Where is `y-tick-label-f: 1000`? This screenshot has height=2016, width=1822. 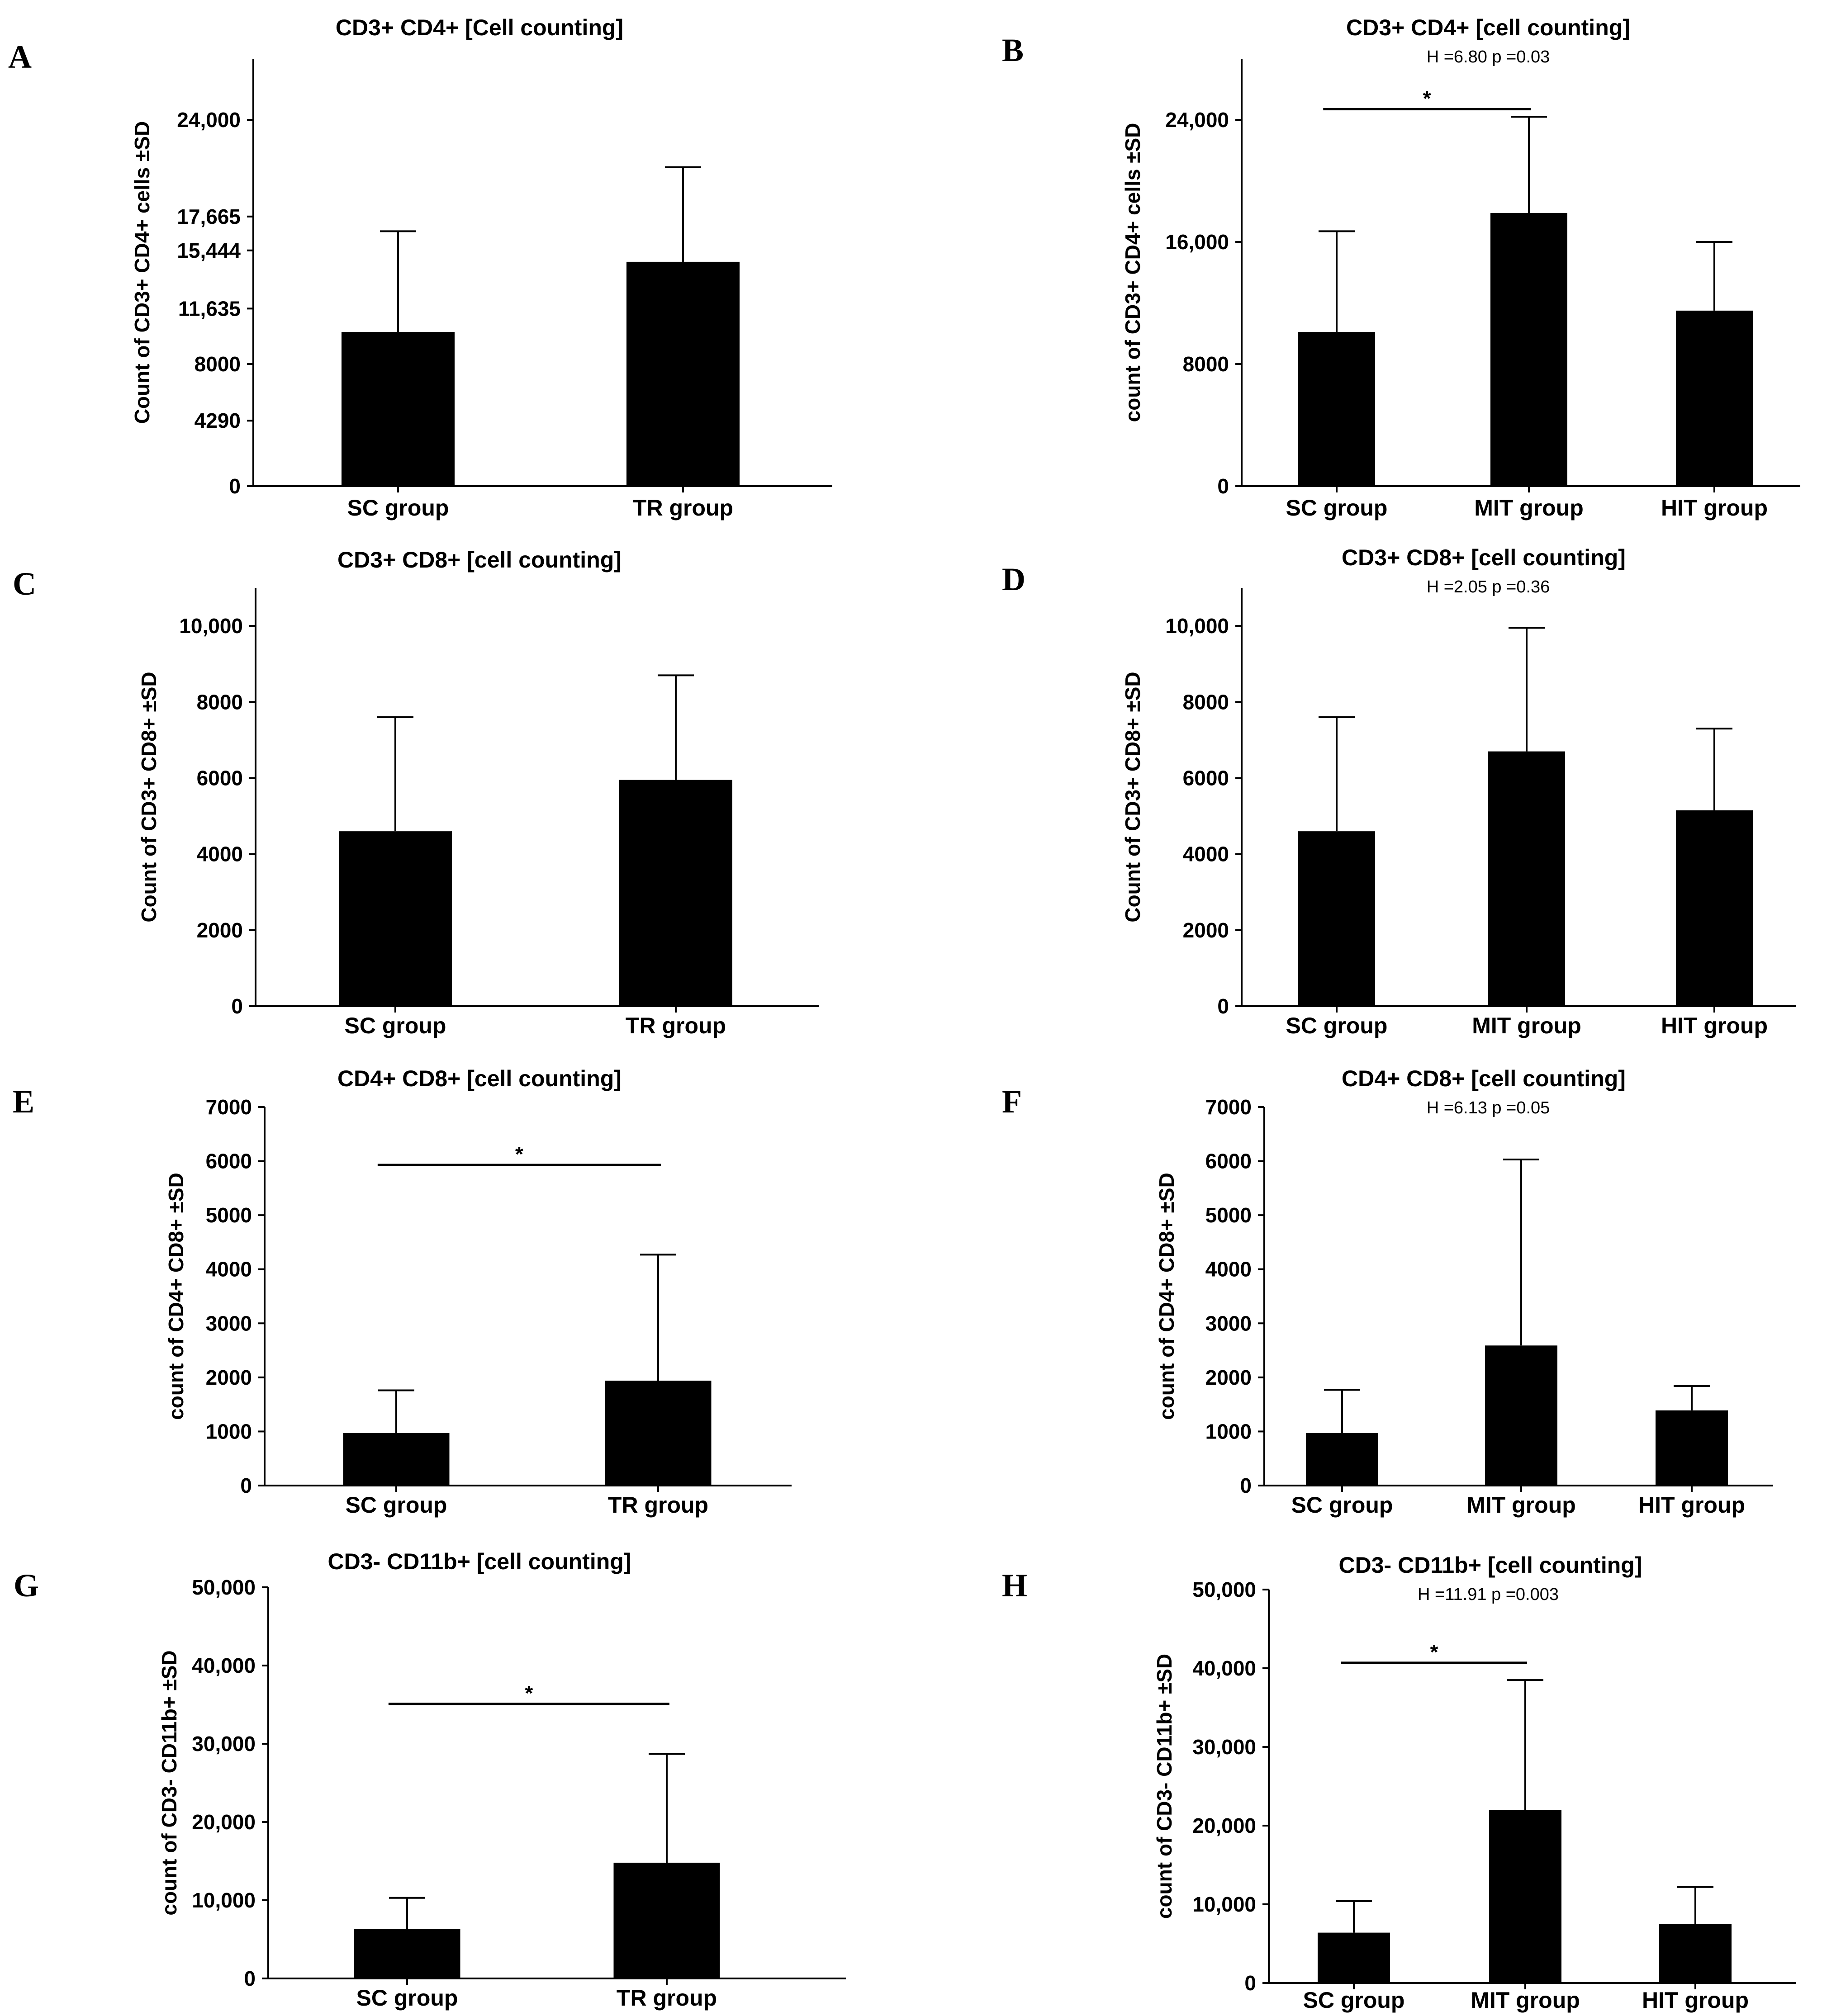 y-tick-label-f: 1000 is located at coordinates (1228, 1431).